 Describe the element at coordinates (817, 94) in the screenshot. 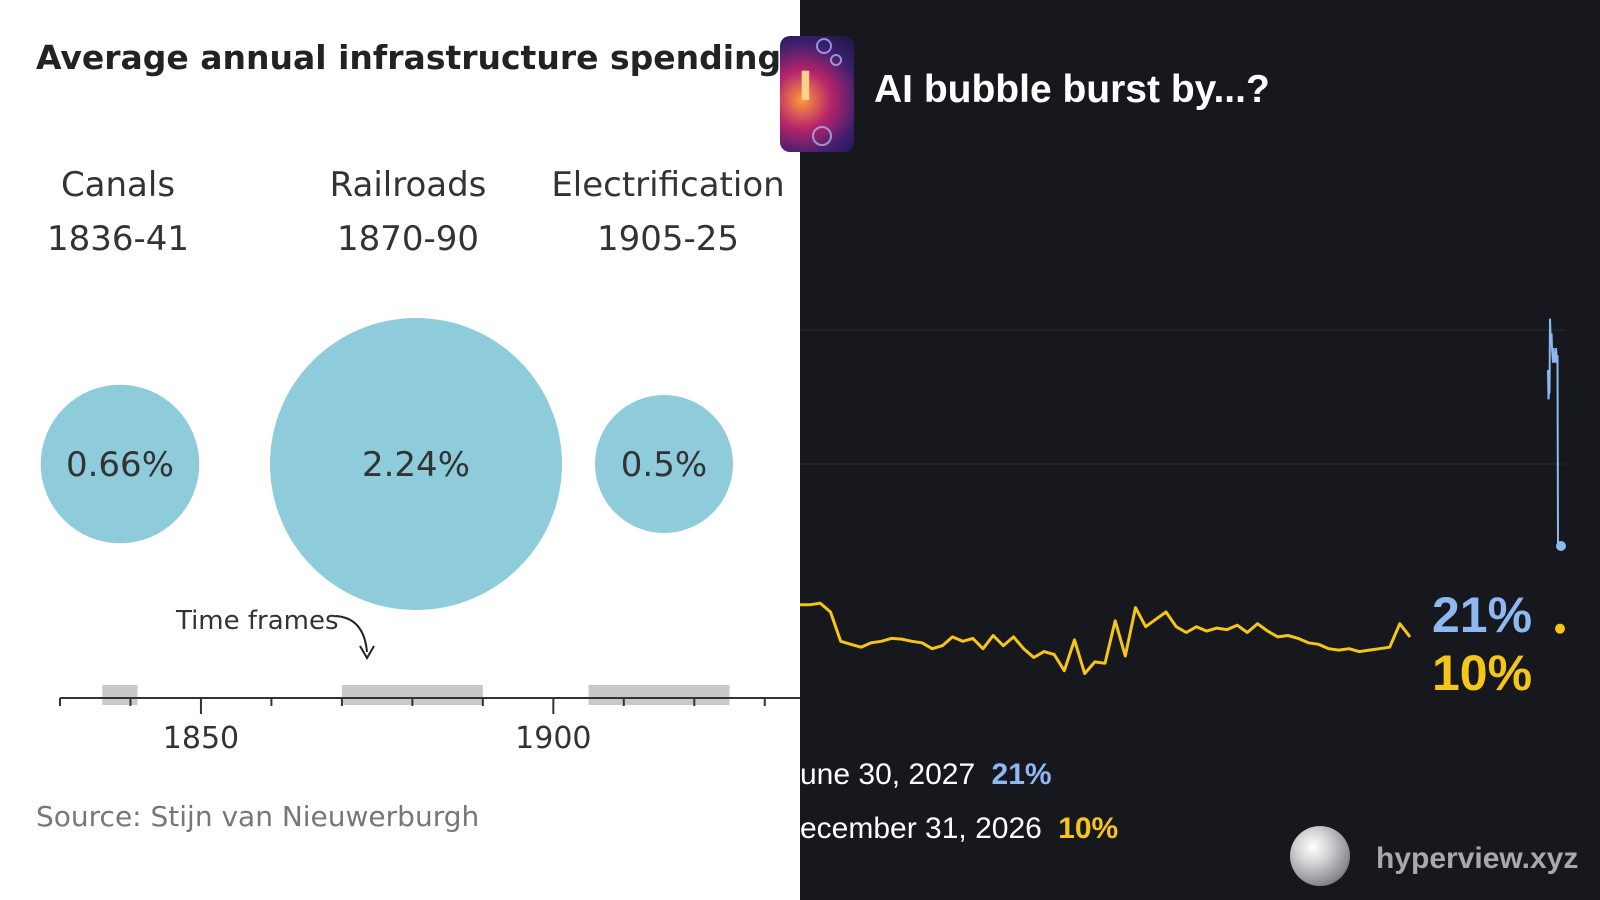

I see `ai-bubble-icon: I` at that location.